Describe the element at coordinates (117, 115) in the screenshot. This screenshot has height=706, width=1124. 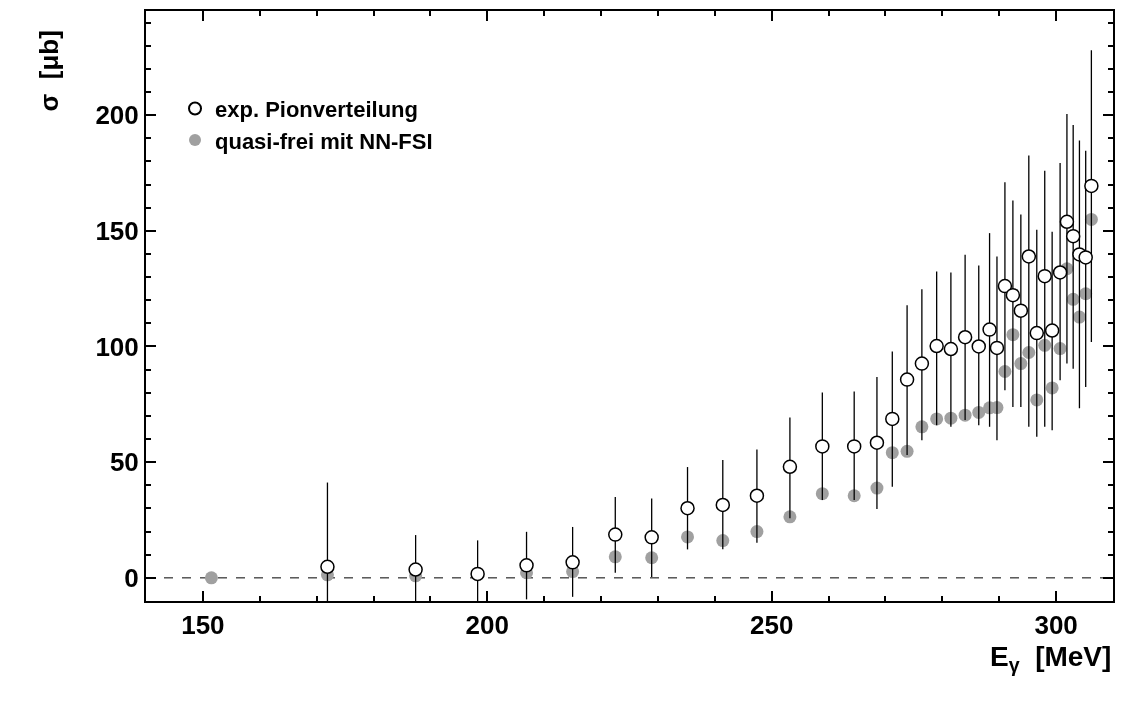
I see `y-tick-label: 200` at that location.